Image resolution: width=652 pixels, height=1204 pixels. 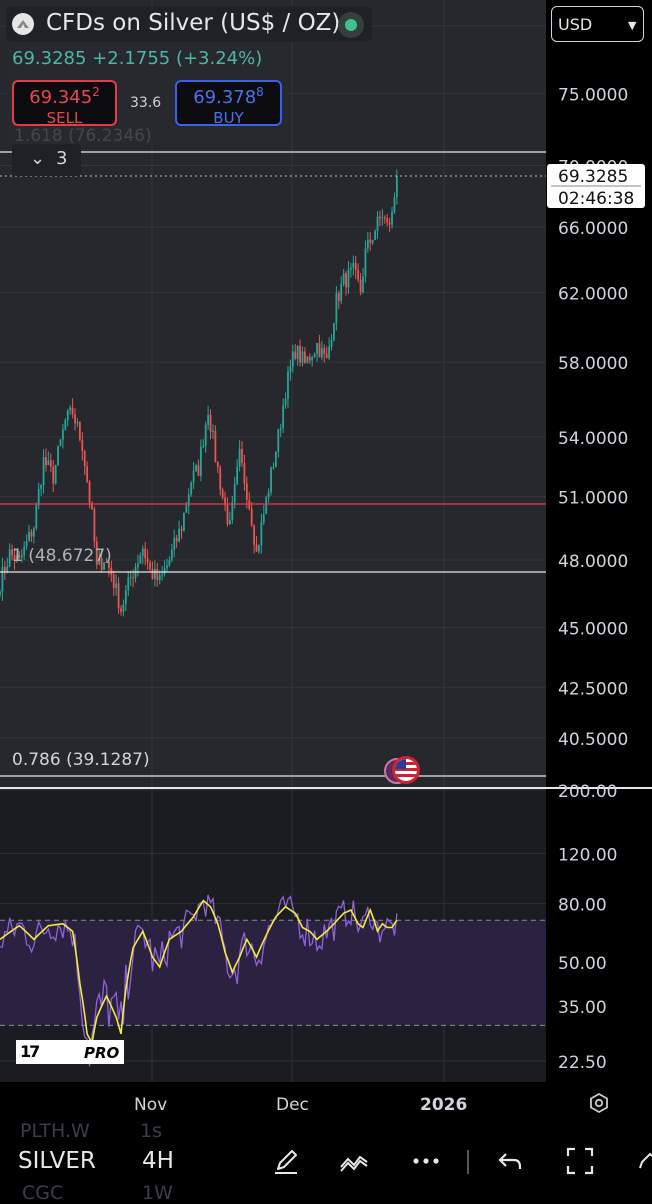 I want to click on settings-icon, so click(x=599, y=1103).